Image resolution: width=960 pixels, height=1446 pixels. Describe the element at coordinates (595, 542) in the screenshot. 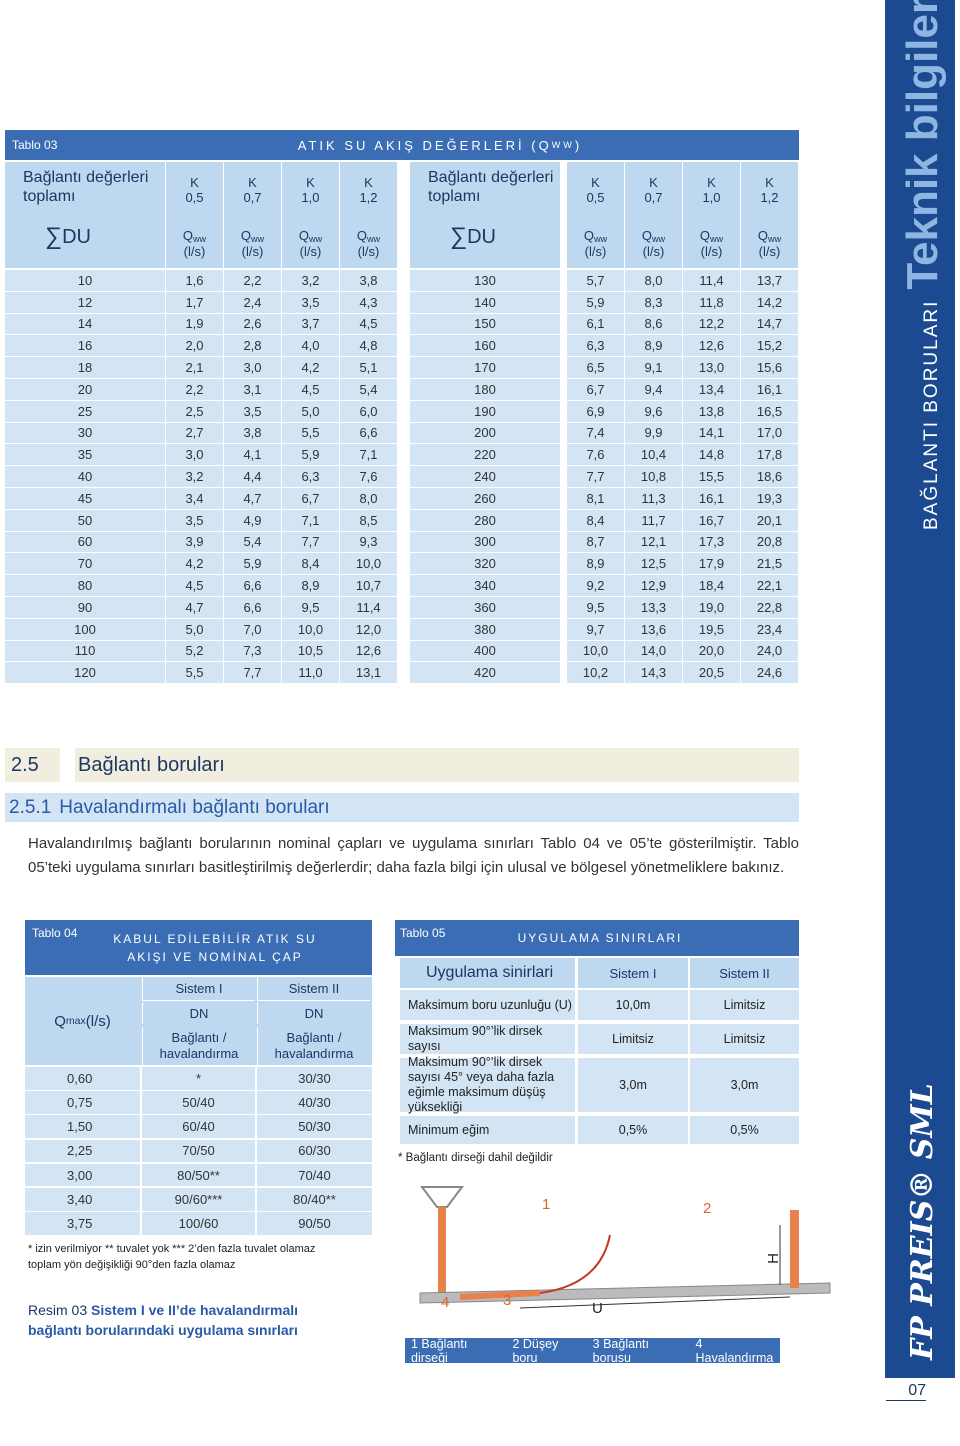

I see `cell: 8,7` at that location.